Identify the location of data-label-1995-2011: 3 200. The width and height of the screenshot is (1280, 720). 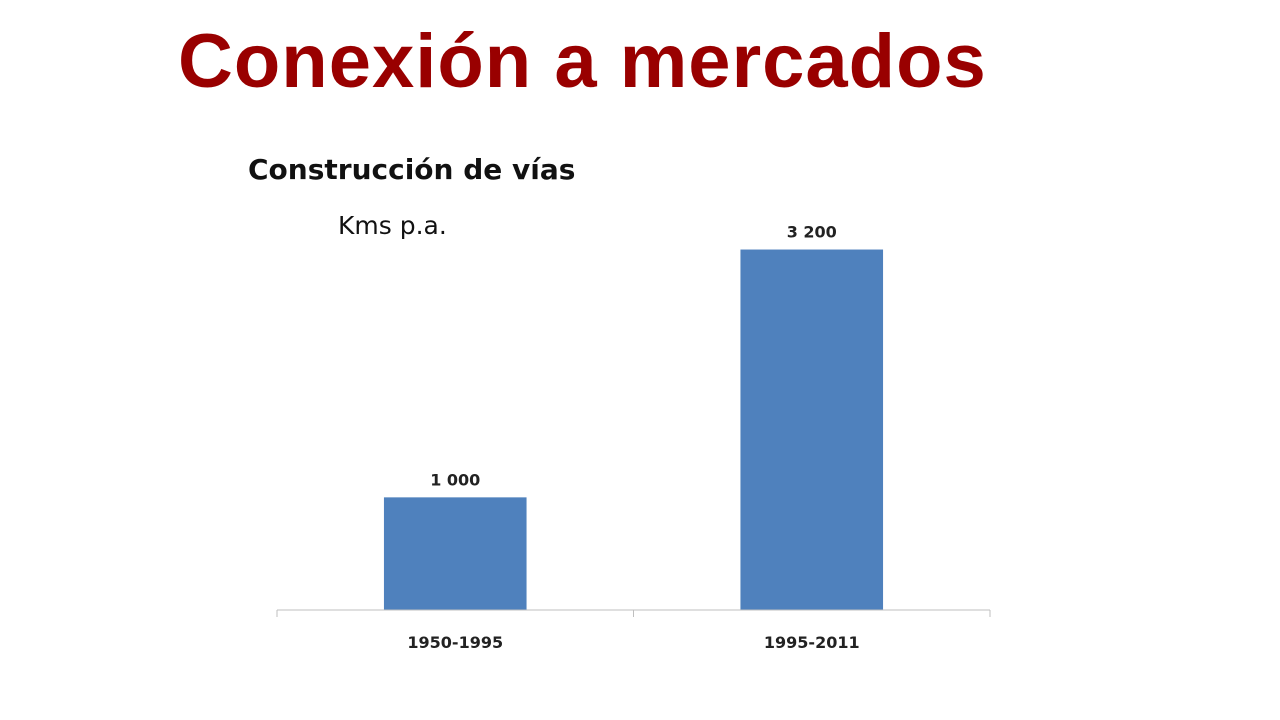
(812, 232).